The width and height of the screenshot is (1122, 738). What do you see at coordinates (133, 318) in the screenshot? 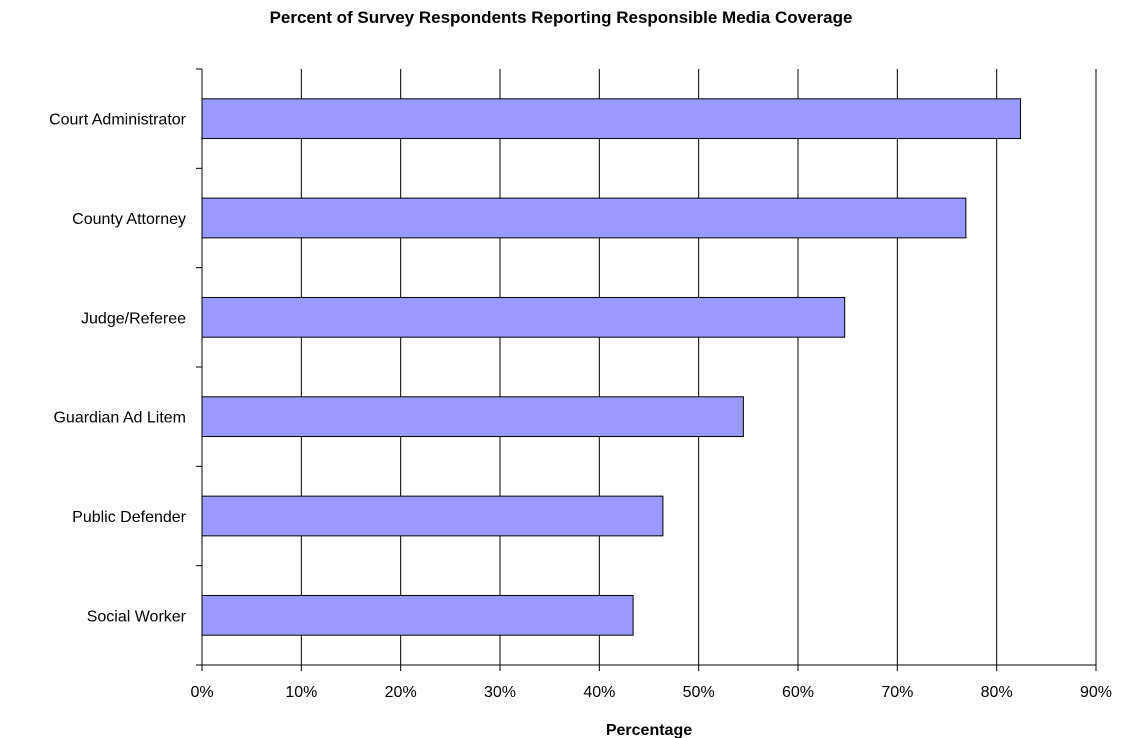
I see `y-category-label: Judge/Referee` at bounding box center [133, 318].